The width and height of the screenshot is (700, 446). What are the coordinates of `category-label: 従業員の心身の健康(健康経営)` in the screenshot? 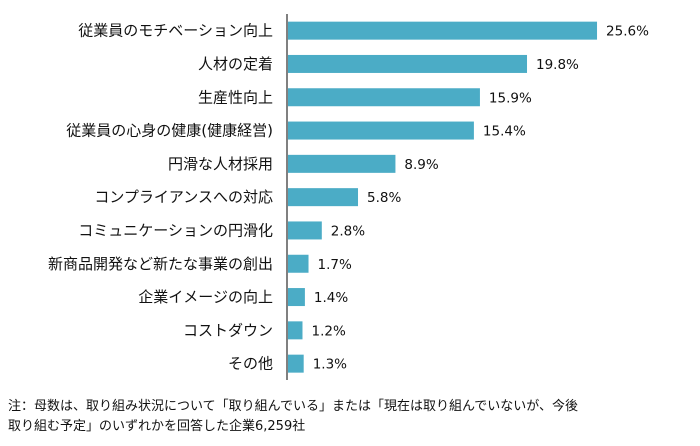 It's located at (169, 131).